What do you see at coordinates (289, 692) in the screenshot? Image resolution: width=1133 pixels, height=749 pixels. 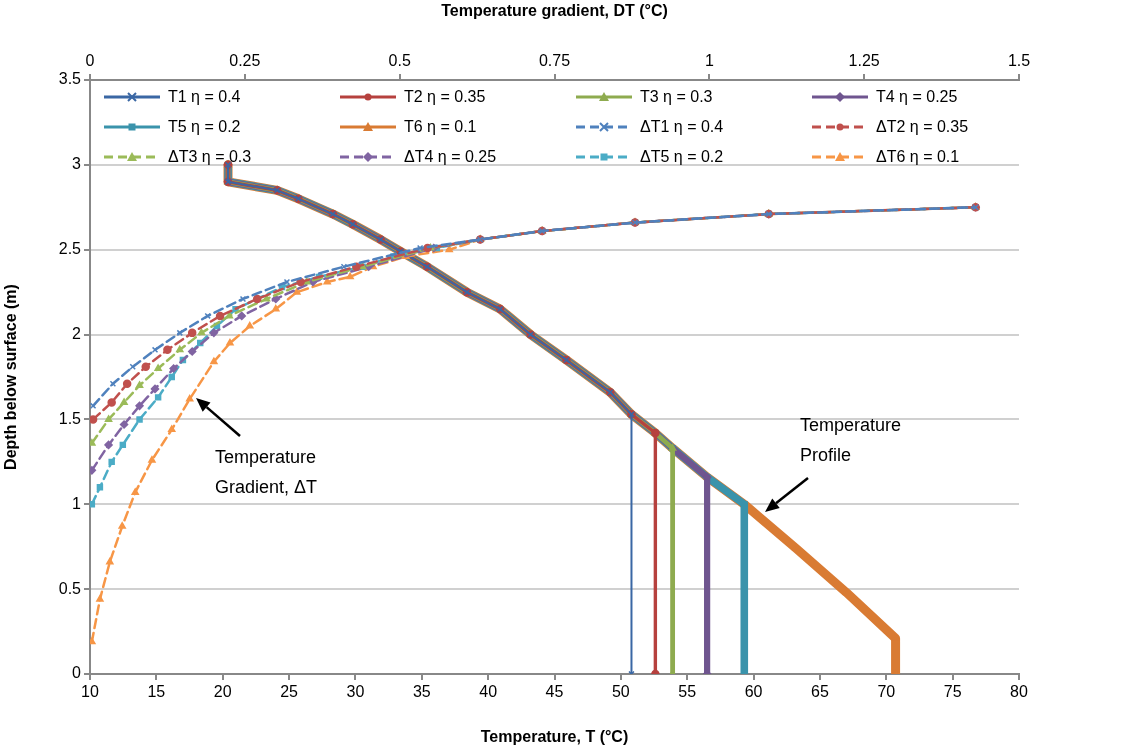 I see `x-tick-label: 25` at bounding box center [289, 692].